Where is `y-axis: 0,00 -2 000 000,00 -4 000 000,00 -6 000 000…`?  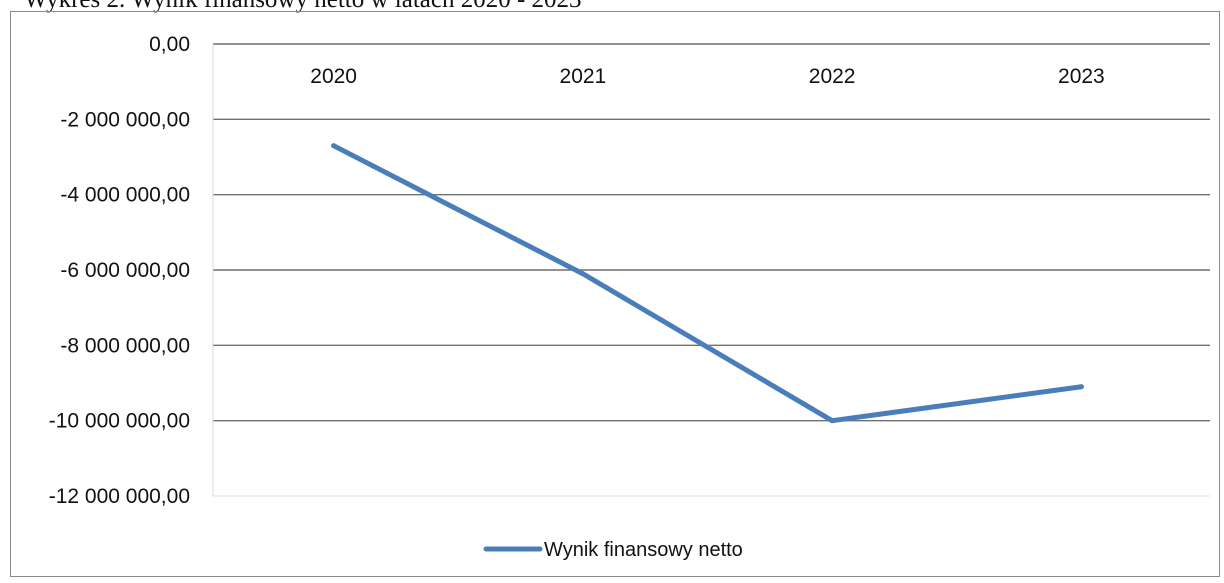
y-axis: 0,00 -2 000 000,00 -4 000 000,00 -6 000 000… is located at coordinates (131, 270).